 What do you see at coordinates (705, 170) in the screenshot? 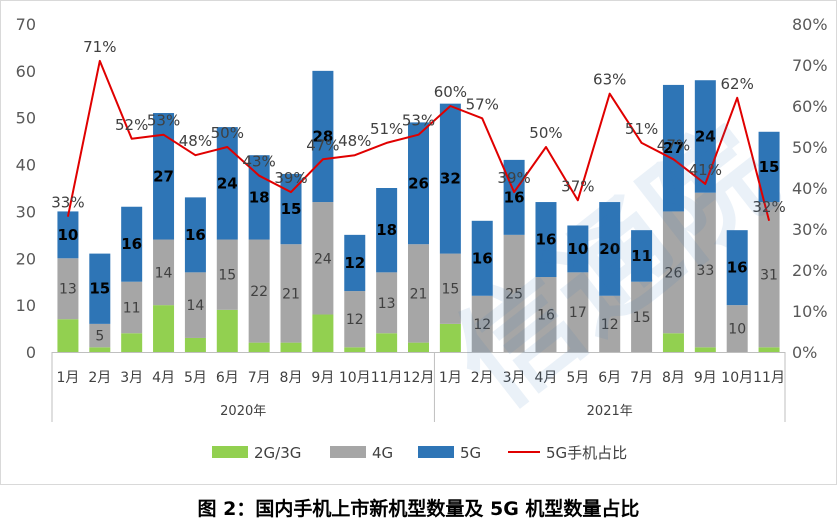
I see `line-data-label: 41%` at bounding box center [705, 170].